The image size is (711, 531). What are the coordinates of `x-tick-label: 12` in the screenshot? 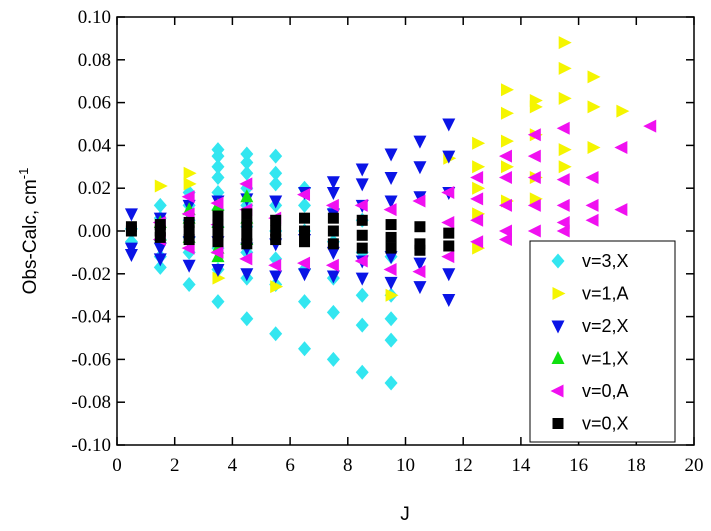 It's located at (463, 465).